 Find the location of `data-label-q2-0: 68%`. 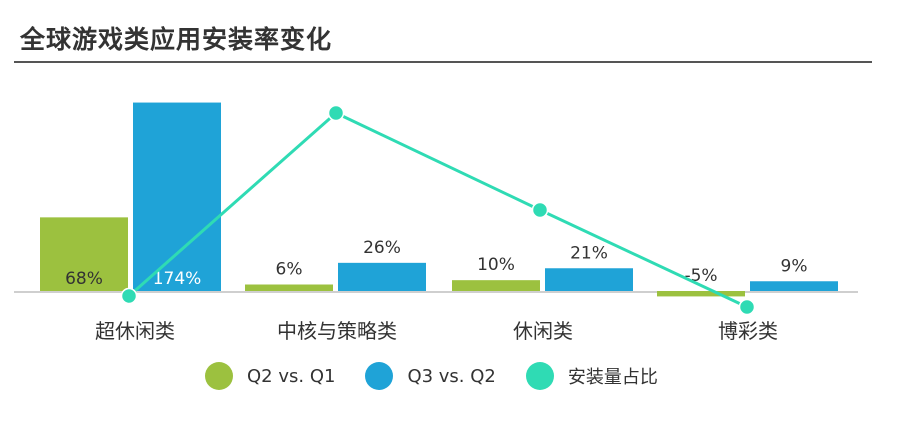

data-label-q2-0: 68% is located at coordinates (84, 279).